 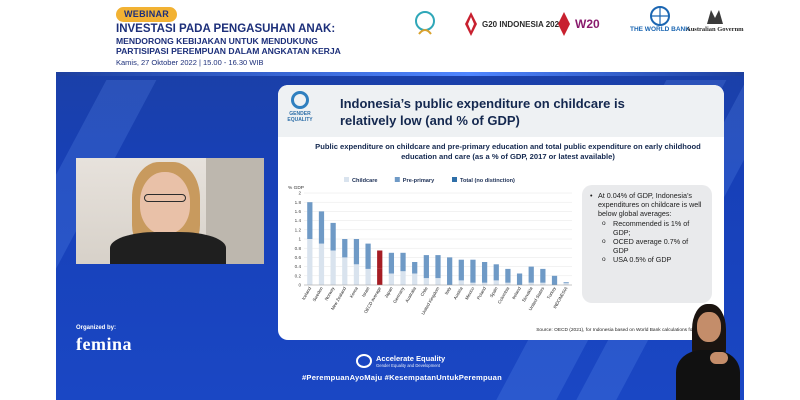 What do you see at coordinates (226, 29) in the screenshot?
I see `event-title: INVESTASI PADA PENGASUHAN ANAK:` at bounding box center [226, 29].